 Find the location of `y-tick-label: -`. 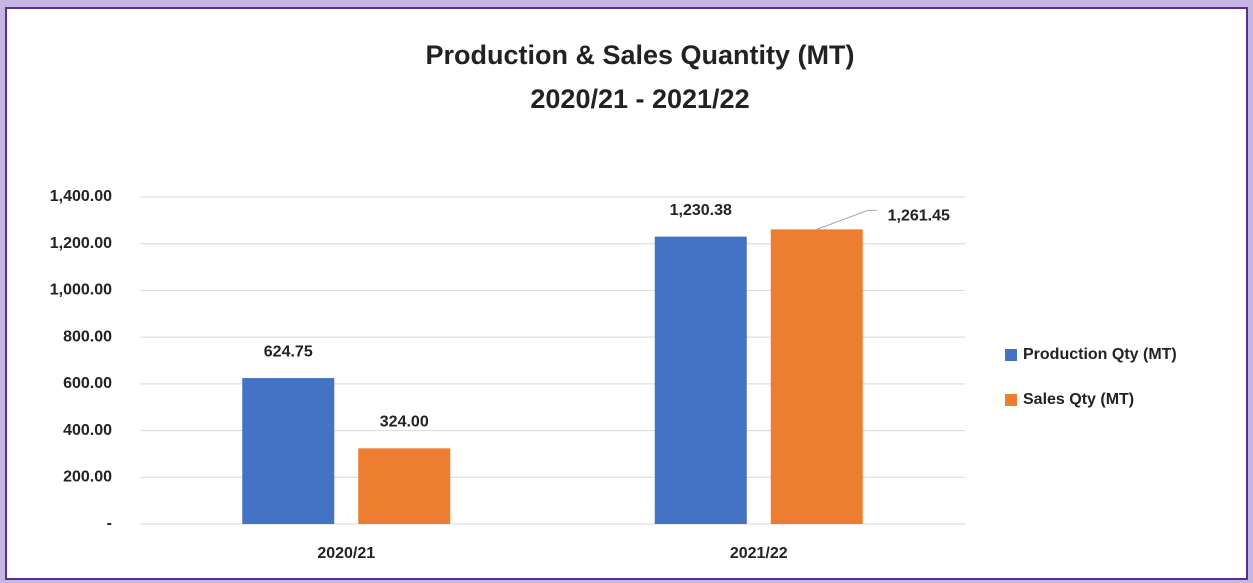

y-tick-label: - is located at coordinates (109, 523).